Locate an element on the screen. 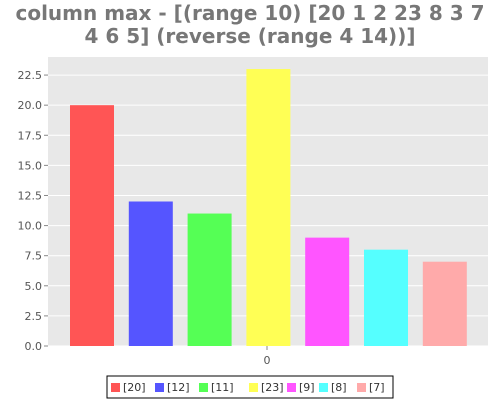 The width and height of the screenshot is (500, 400). legend-label-5: [9] is located at coordinates (307, 387).